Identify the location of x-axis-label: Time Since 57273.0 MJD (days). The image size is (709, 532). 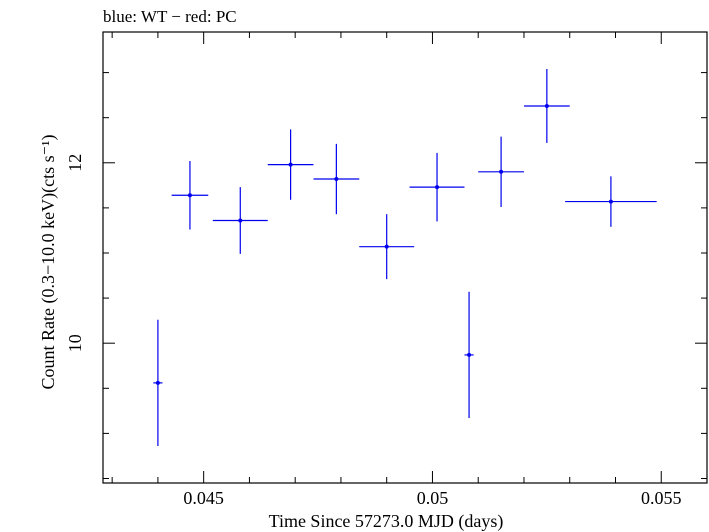
(386, 521).